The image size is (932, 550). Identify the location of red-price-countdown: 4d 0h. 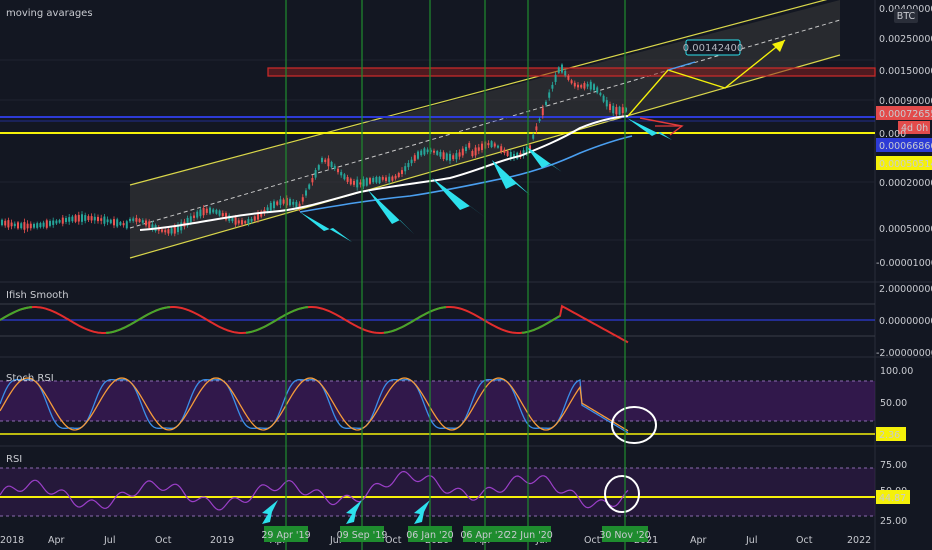
(914, 128).